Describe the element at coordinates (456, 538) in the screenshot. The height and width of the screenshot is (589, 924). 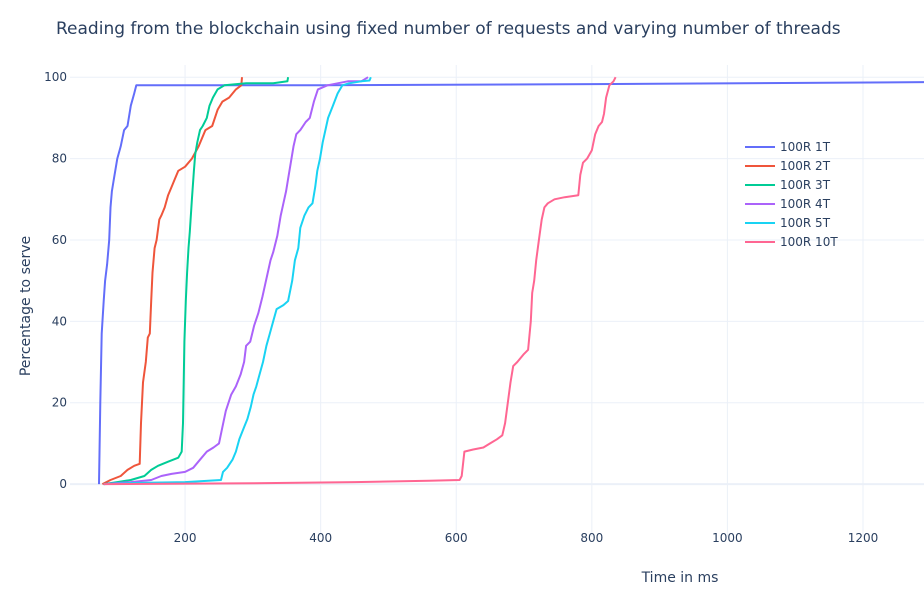
I see `x-tick-label: 600` at that location.